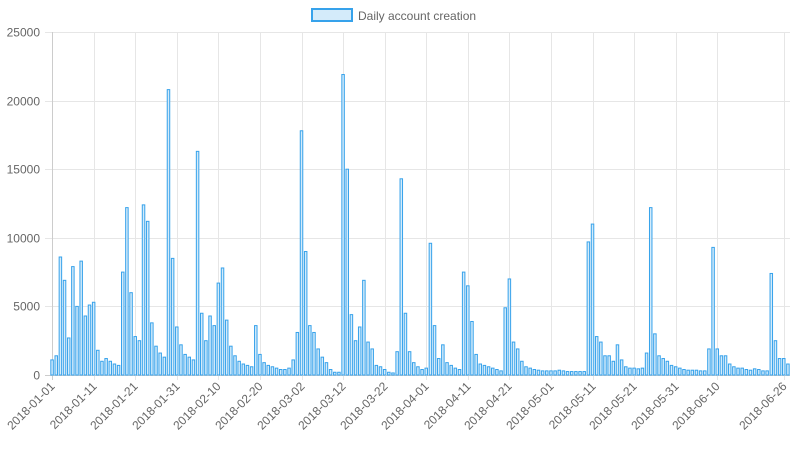  I want to click on legend-swatch, so click(332, 15).